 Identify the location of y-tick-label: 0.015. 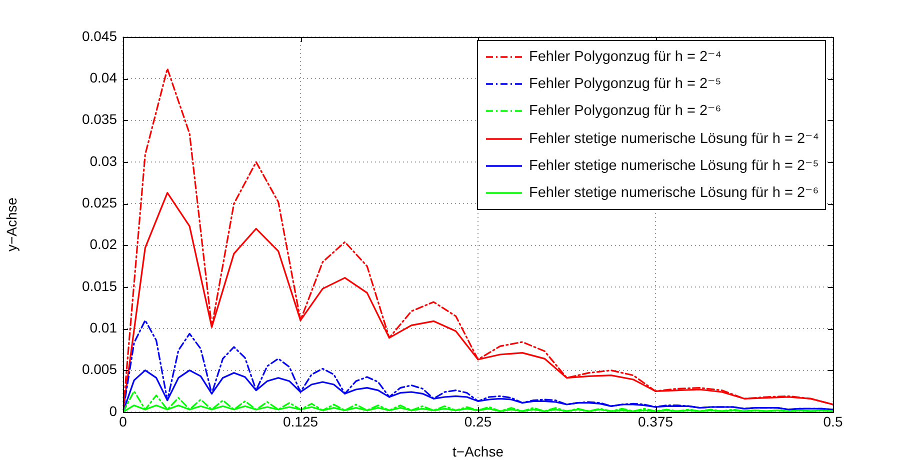
(100, 286).